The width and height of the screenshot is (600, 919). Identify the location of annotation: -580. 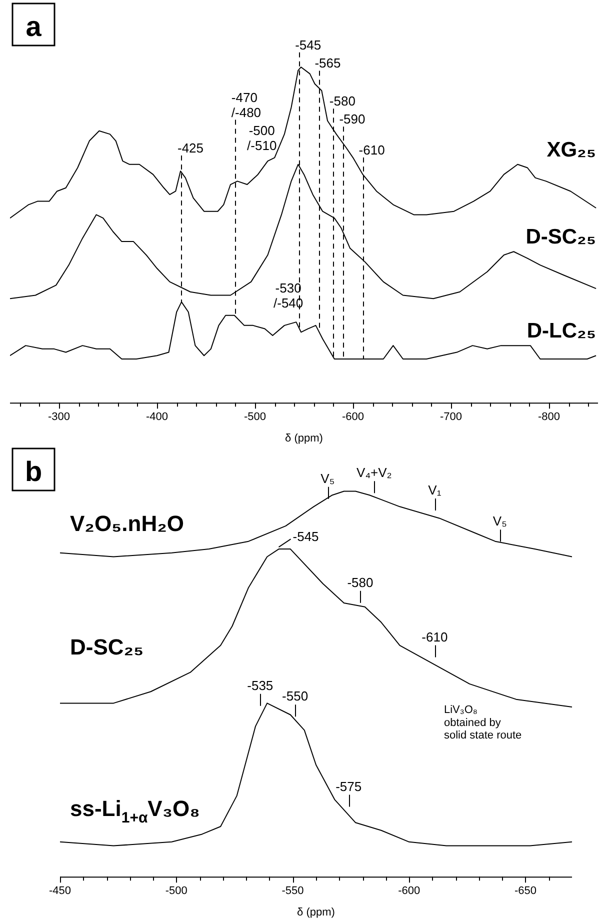
(360, 582).